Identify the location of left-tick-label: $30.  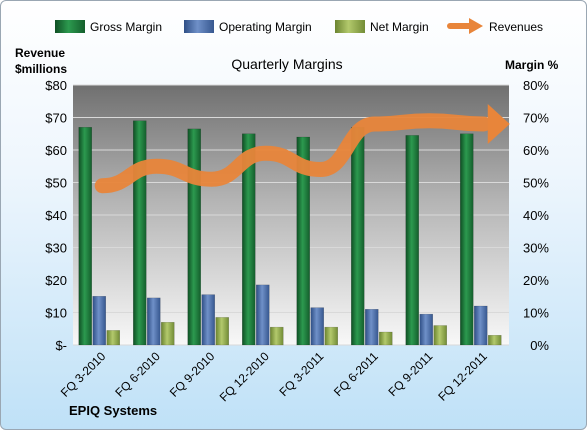
(56, 248).